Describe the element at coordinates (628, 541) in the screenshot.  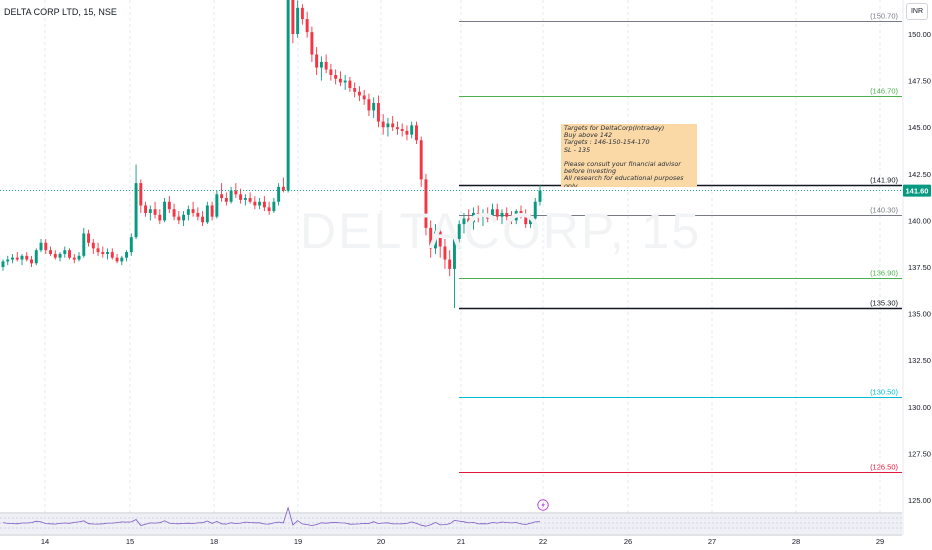
I see `time-tick-label: 26` at that location.